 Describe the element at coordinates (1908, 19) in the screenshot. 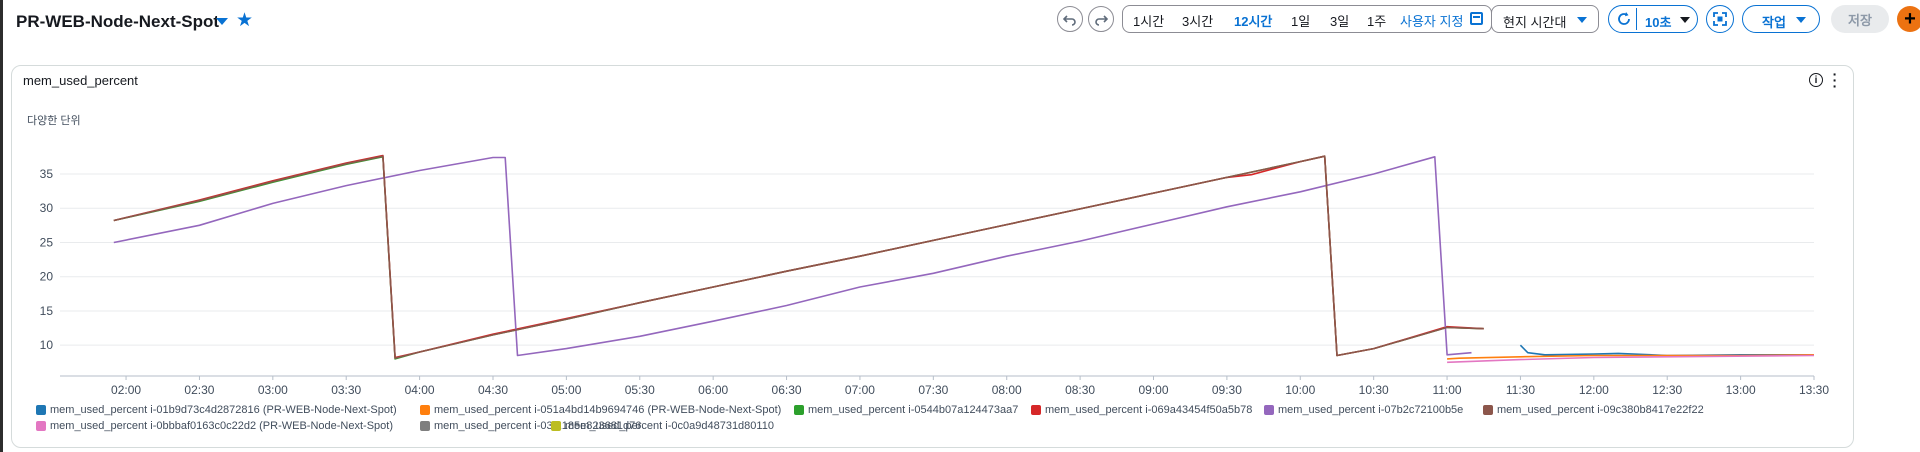

I see `add-widget-button: +` at that location.